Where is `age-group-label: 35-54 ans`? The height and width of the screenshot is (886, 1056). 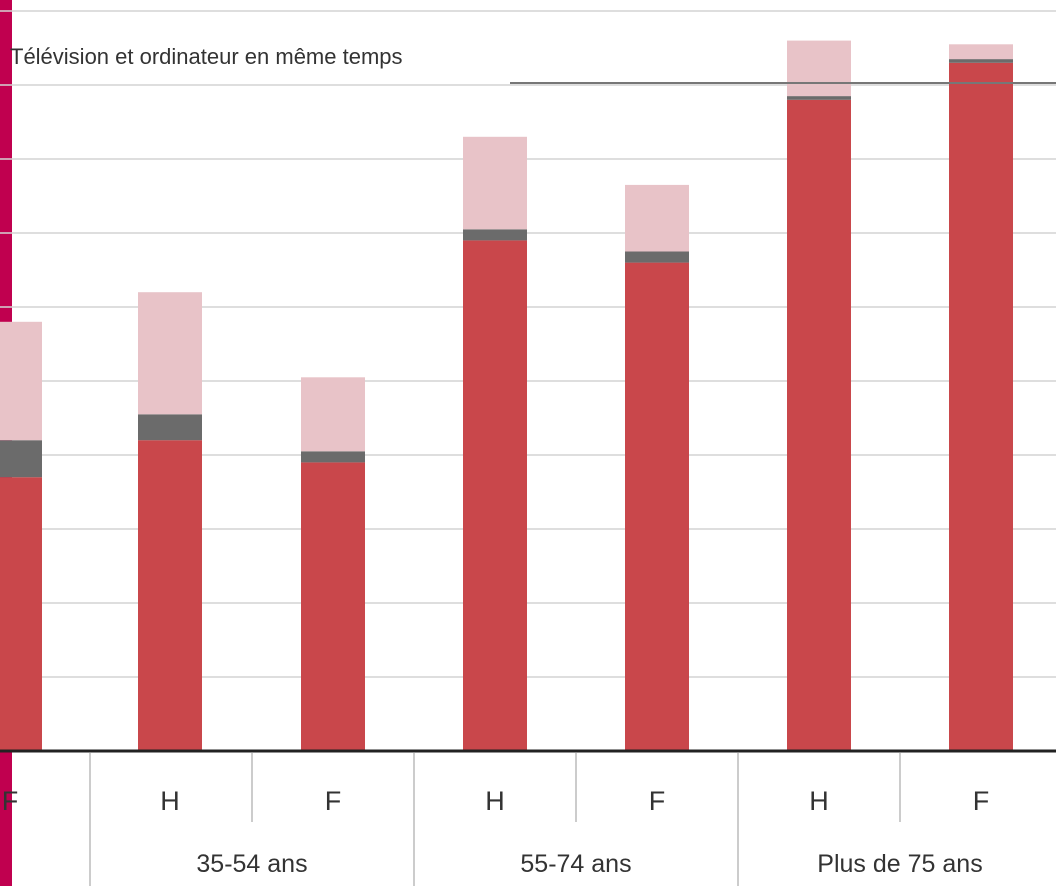 age-group-label: 35-54 ans is located at coordinates (251, 864).